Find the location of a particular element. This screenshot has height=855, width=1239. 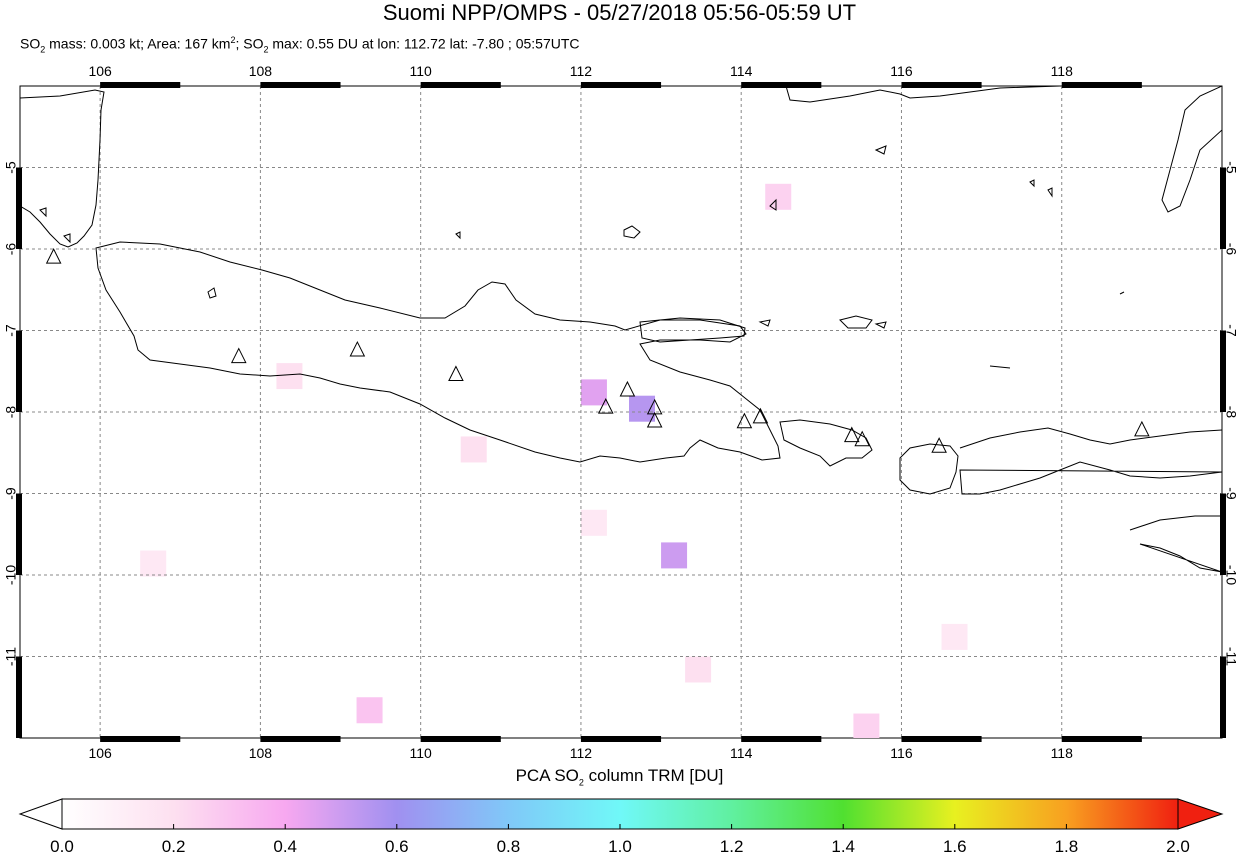

coastline-lombok is located at coordinates (929, 469).